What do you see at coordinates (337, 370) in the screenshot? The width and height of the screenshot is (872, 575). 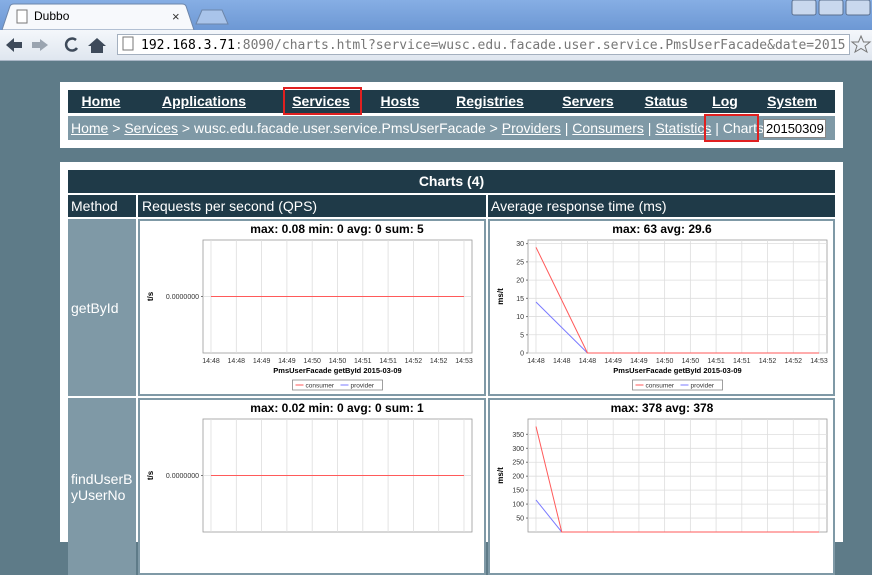 I see `x-axis-label: PmsUserFacade getById 2015-03-09` at bounding box center [337, 370].